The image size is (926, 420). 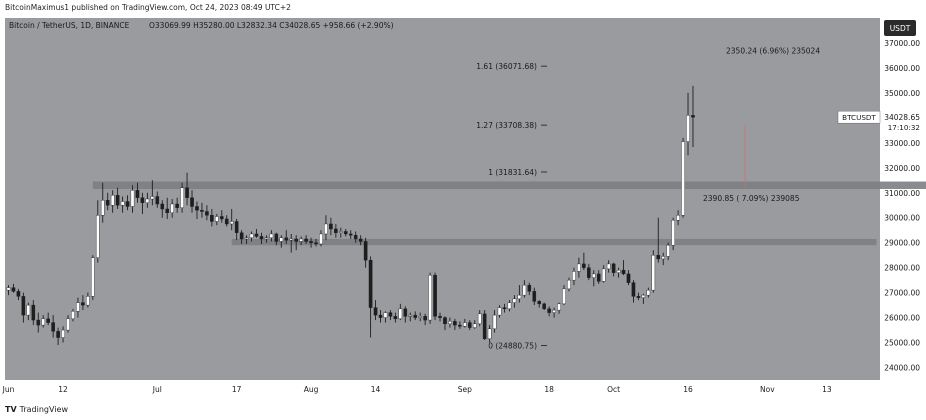 I want to click on price-tick-label: 26000.00, so click(x=902, y=318).